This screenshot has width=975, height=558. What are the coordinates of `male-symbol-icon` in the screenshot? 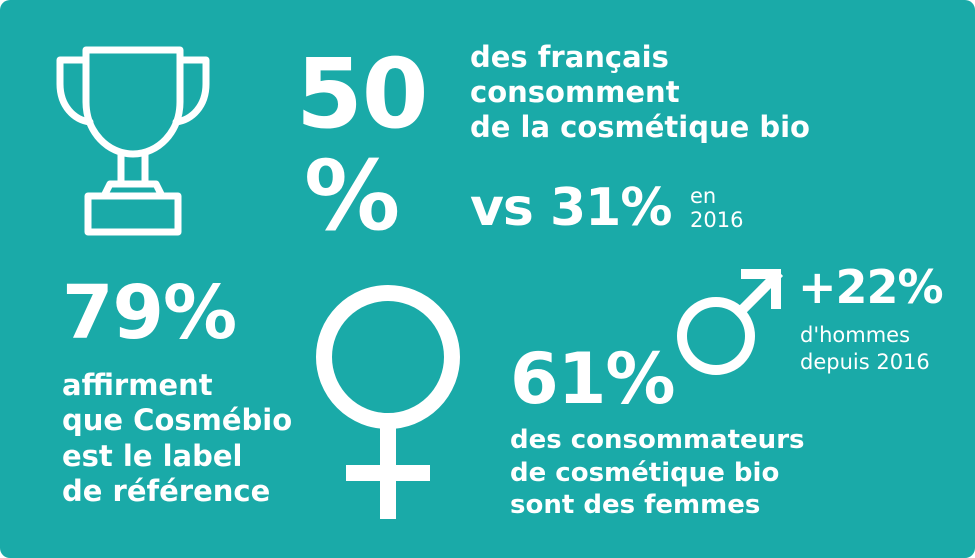 It's located at (731, 320).